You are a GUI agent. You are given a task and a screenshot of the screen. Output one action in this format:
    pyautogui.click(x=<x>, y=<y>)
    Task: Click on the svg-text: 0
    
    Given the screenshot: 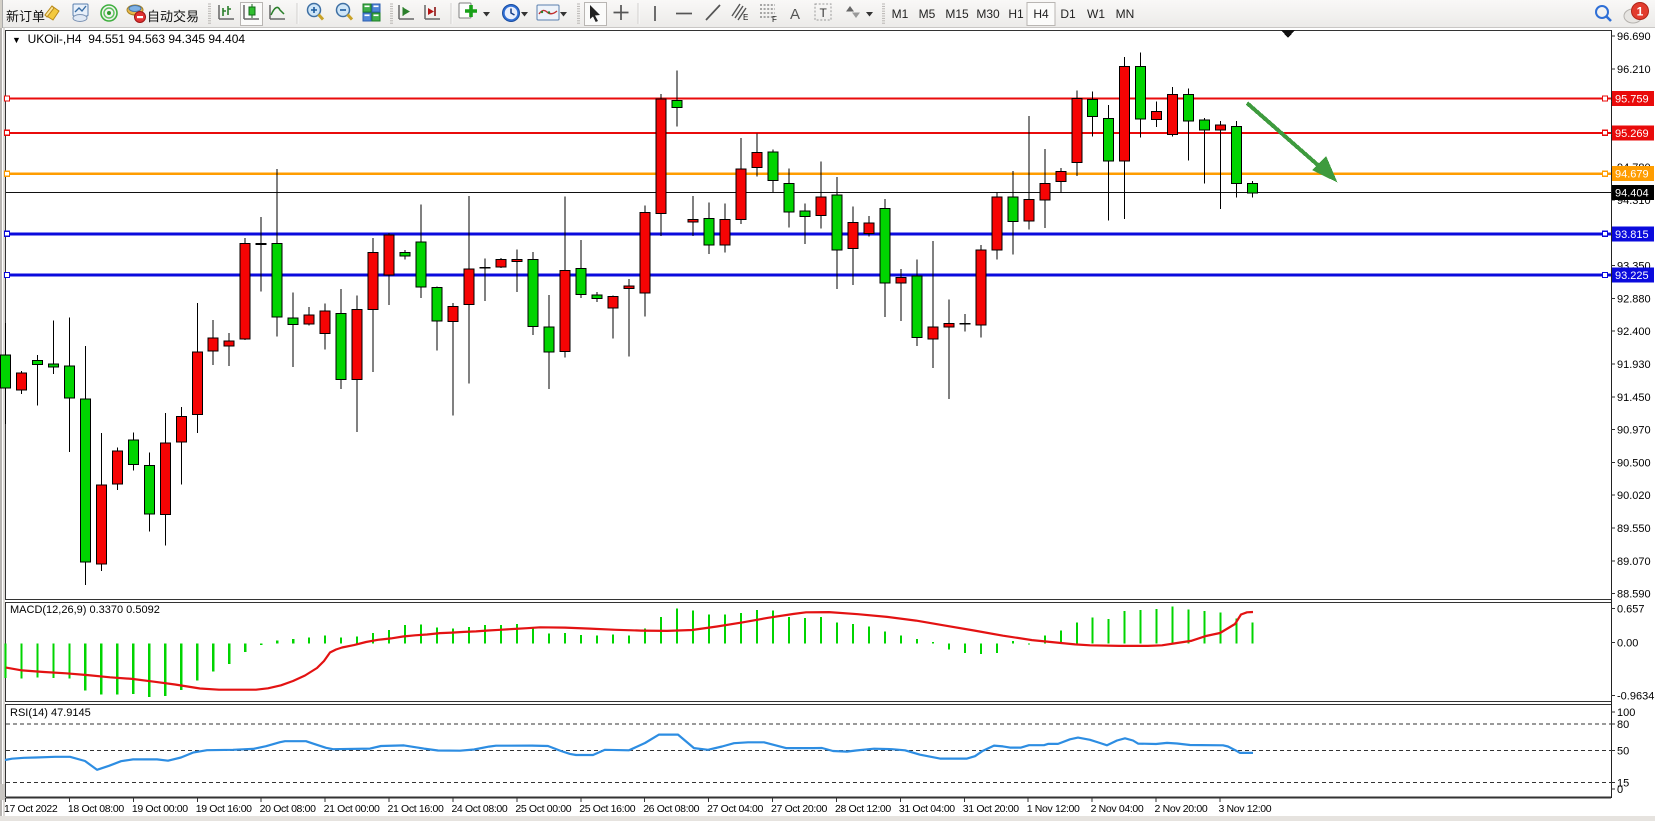 What is the action you would take?
    pyautogui.click(x=1620, y=790)
    